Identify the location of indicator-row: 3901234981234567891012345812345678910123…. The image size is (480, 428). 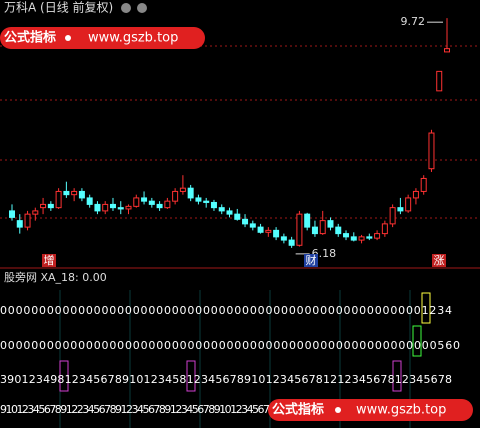
(226, 379).